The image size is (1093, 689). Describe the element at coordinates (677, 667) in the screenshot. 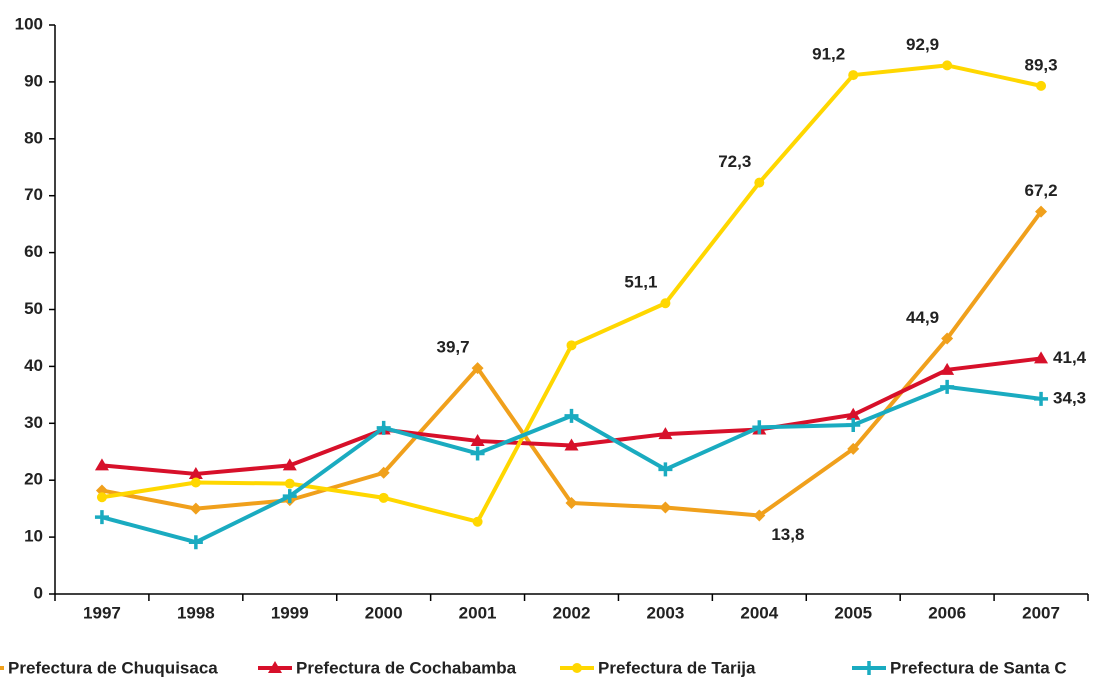

I see `legend-label: Prefectura de Tarija` at that location.